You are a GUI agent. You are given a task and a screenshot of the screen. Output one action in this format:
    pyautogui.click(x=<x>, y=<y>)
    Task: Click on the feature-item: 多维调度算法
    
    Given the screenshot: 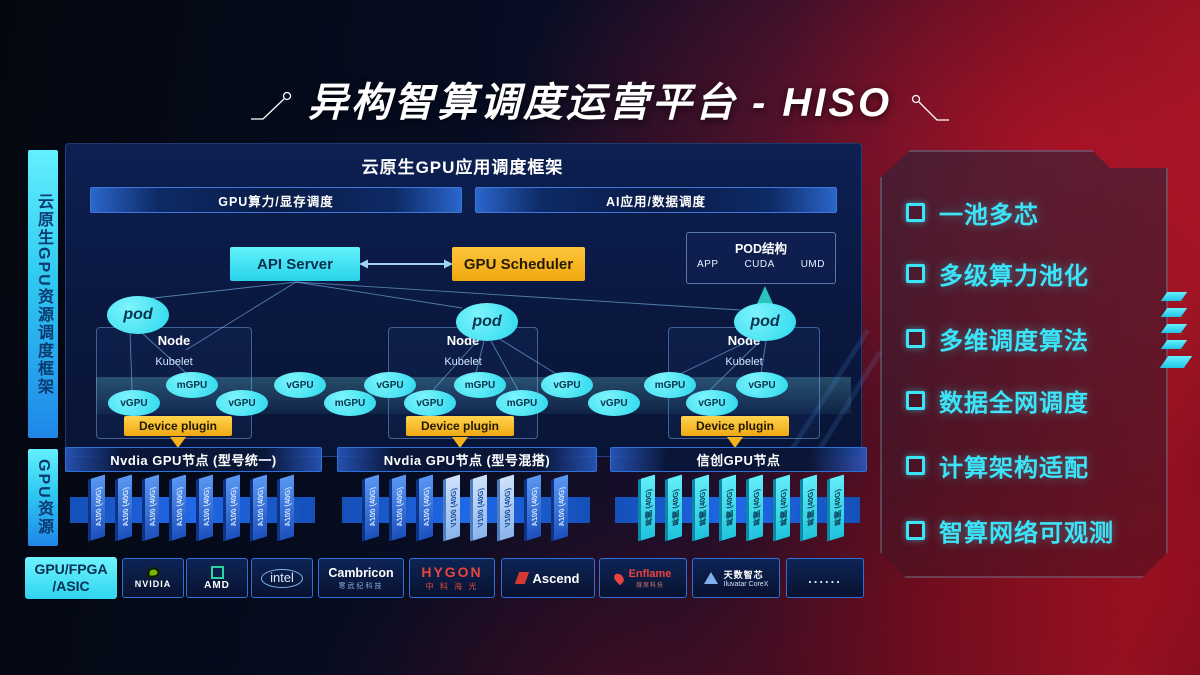 What is the action you would take?
    pyautogui.click(x=997, y=339)
    